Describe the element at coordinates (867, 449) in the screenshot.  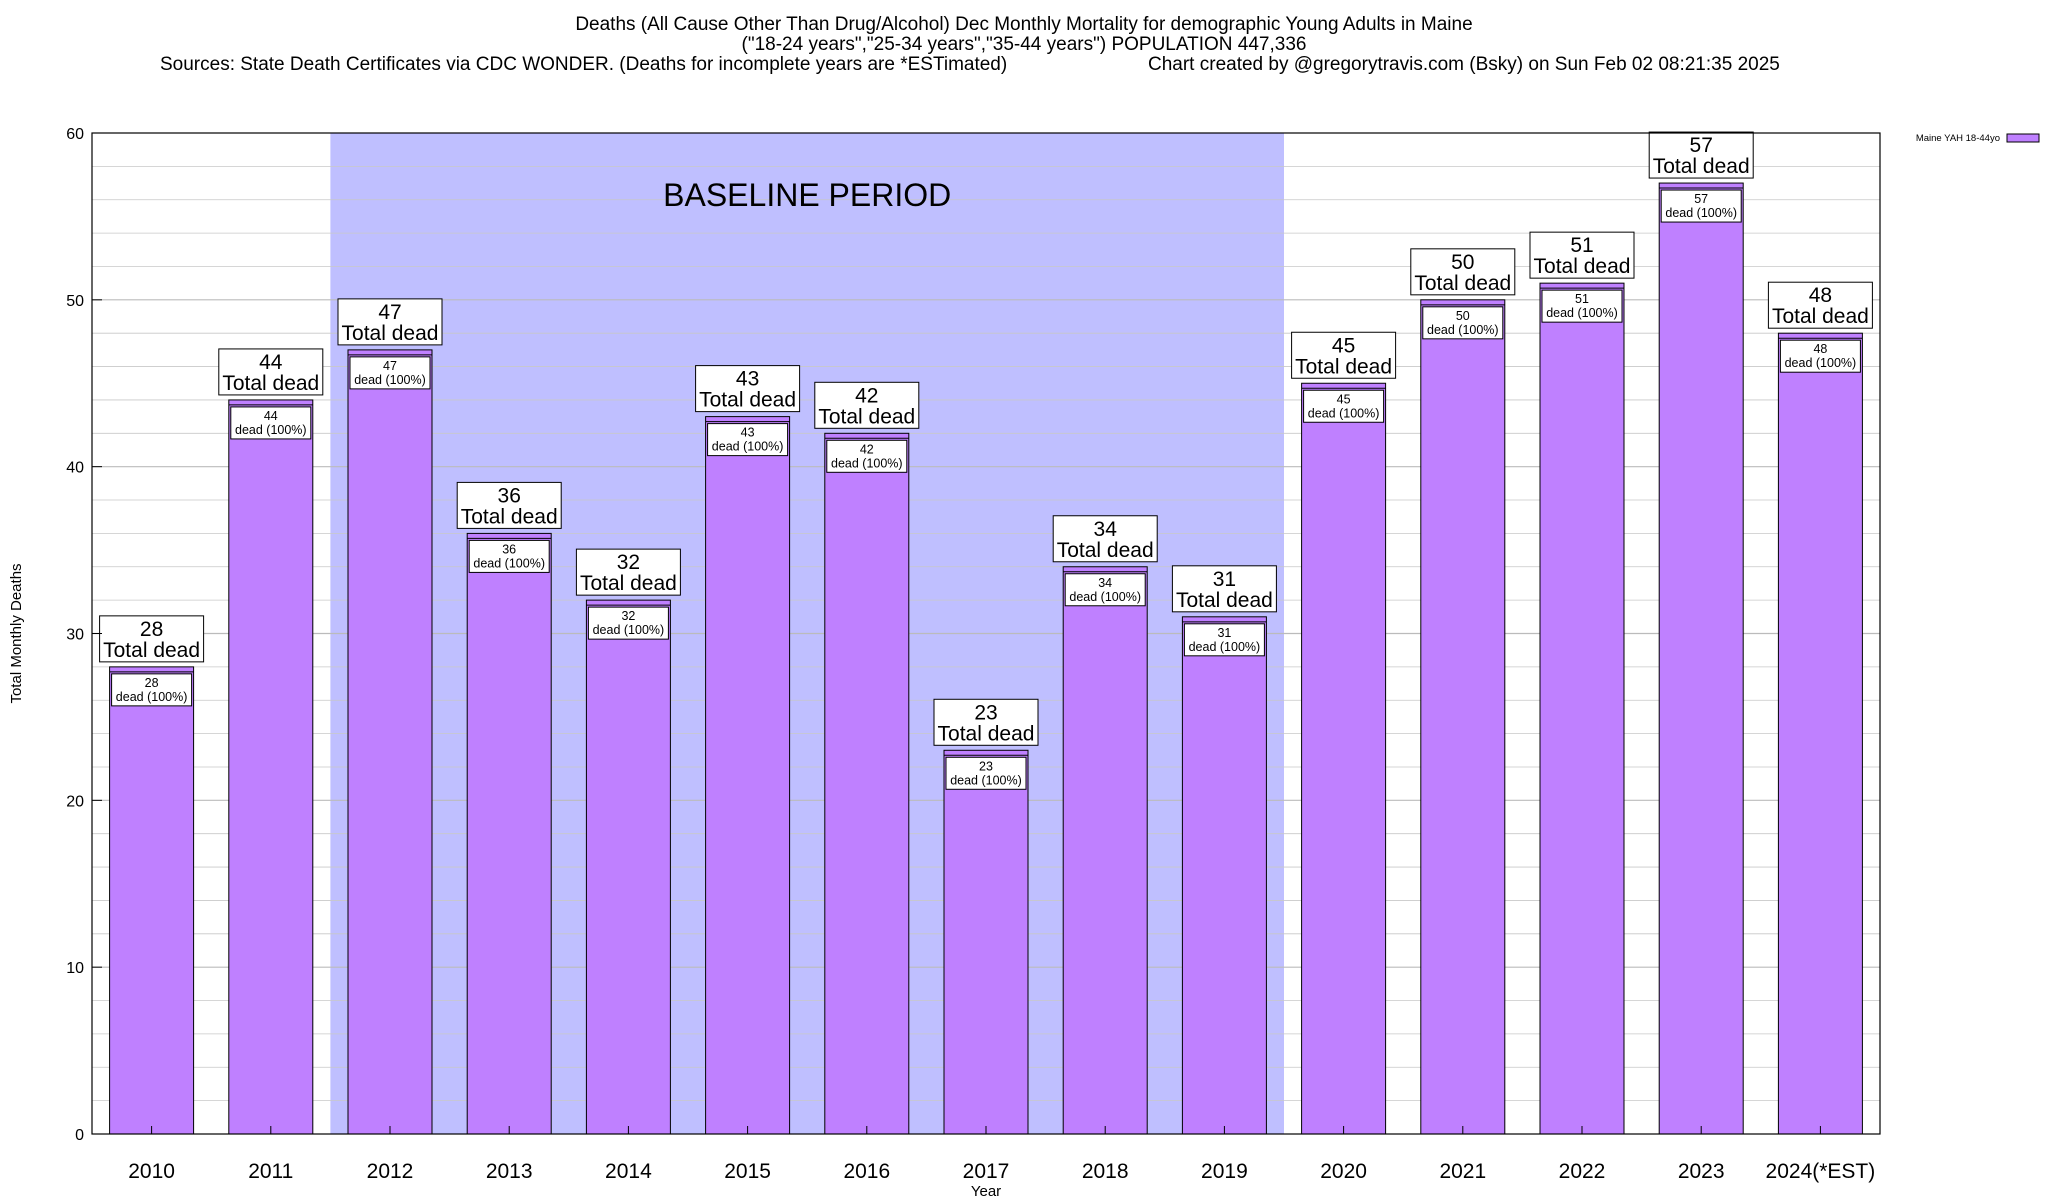
I see `inner-label-value: 42` at that location.